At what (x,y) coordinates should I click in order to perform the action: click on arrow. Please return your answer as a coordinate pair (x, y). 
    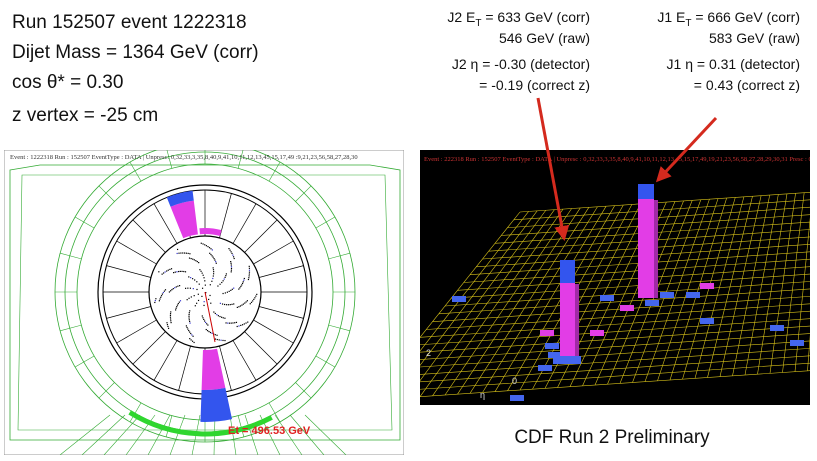
    Looking at the image, I should click on (686, 149).